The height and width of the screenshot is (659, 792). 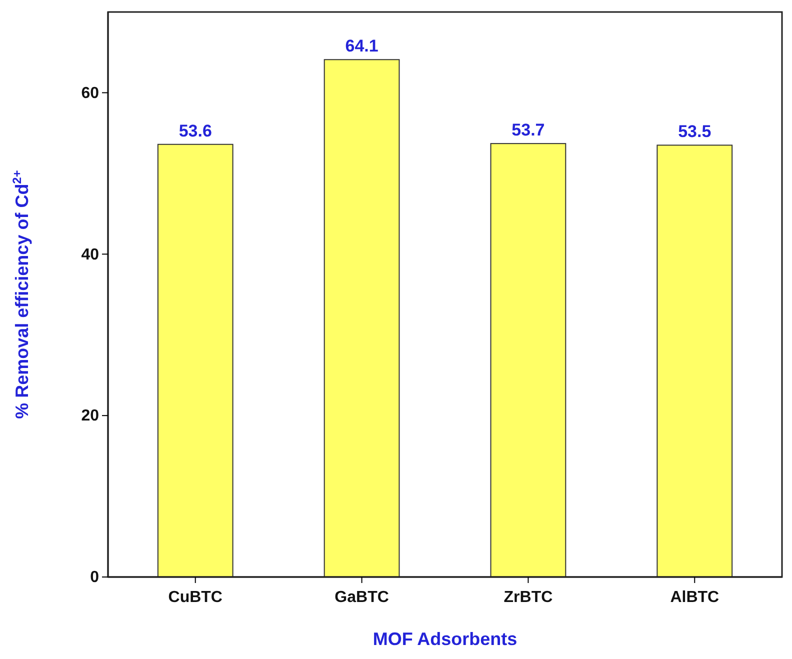 What do you see at coordinates (195, 597) in the screenshot?
I see `x-tick-label: CuBTC` at bounding box center [195, 597].